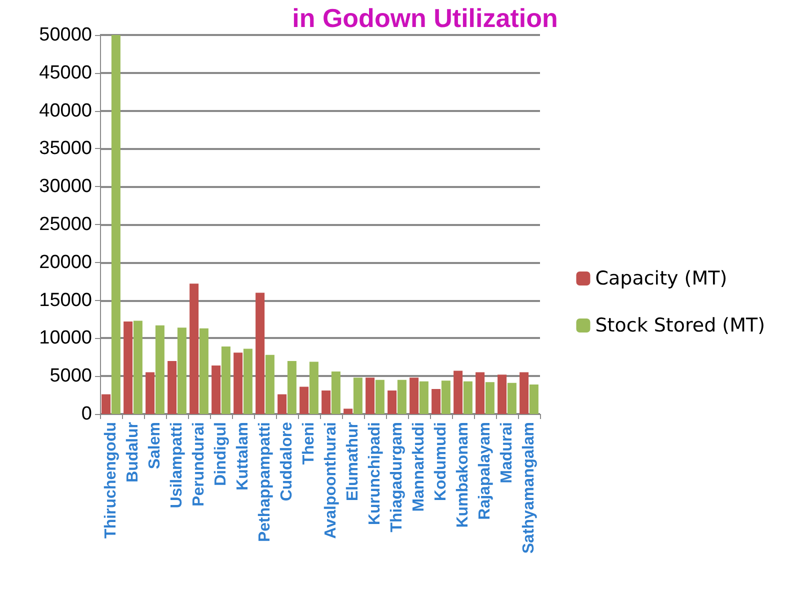 This screenshot has width=790, height=604. Describe the element at coordinates (331, 480) in the screenshot. I see `x-tick-label: Avalpoonthurai` at that location.